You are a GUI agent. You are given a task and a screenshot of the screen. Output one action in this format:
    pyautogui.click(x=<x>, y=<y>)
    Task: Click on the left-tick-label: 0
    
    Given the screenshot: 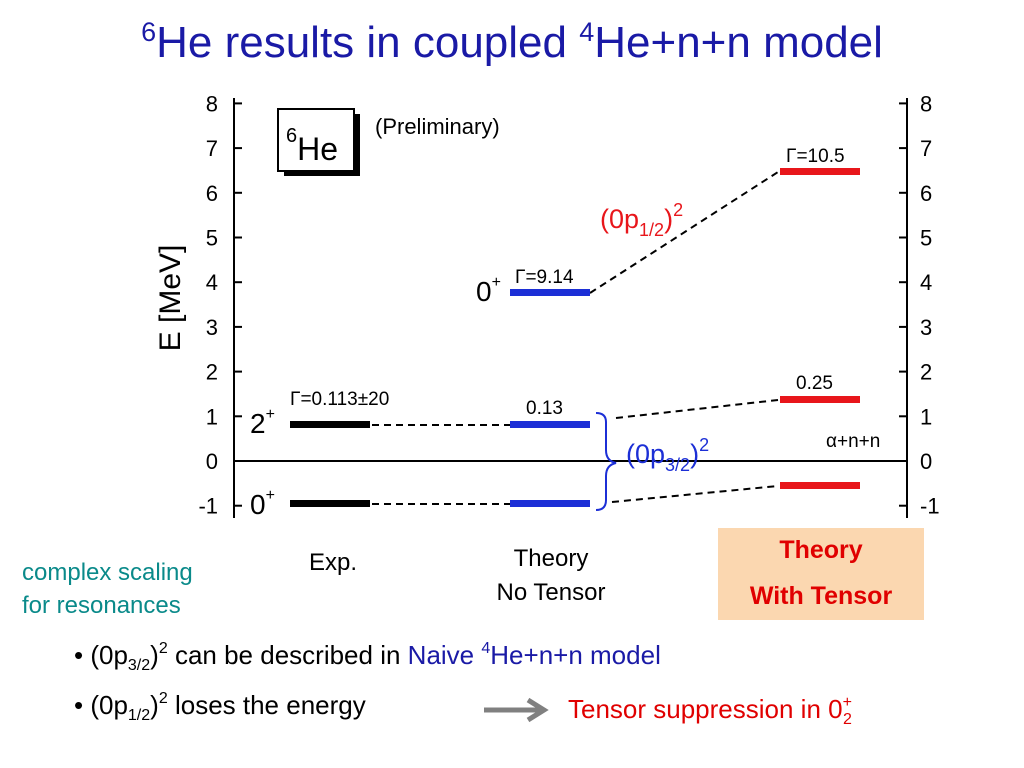 What is the action you would take?
    pyautogui.click(x=212, y=461)
    